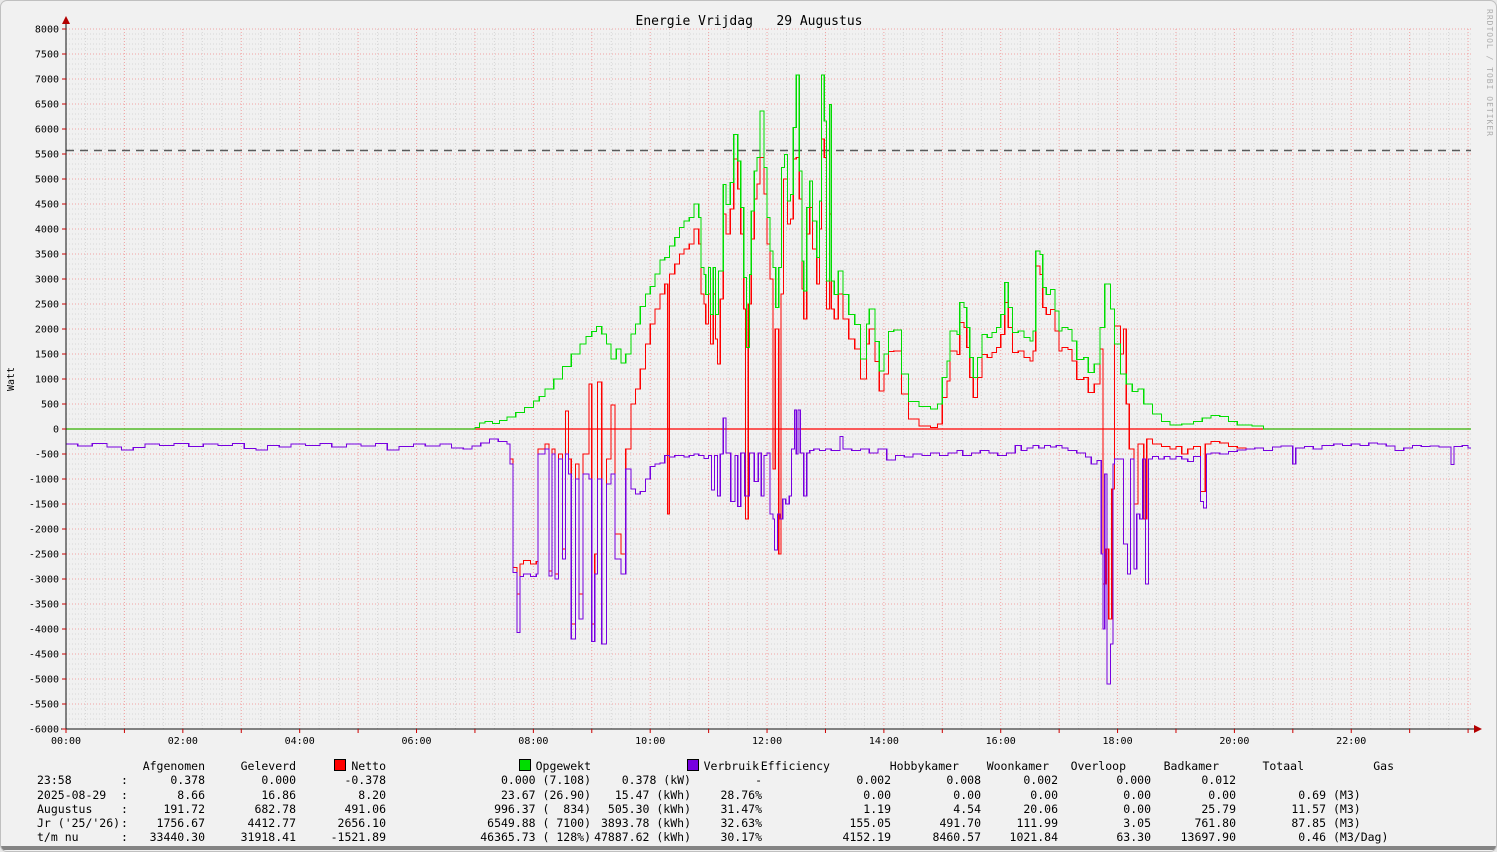 This screenshot has width=1497, height=852. Describe the element at coordinates (268, 766) in the screenshot. I see `column-header: Geleverd` at that location.